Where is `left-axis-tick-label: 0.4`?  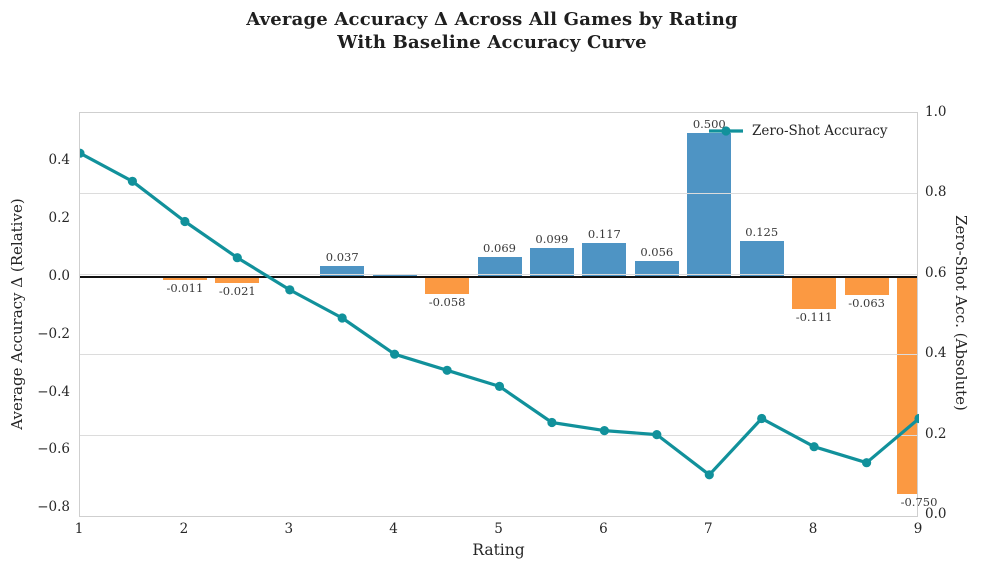 left-axis-tick-label: 0.4 is located at coordinates (59, 160).